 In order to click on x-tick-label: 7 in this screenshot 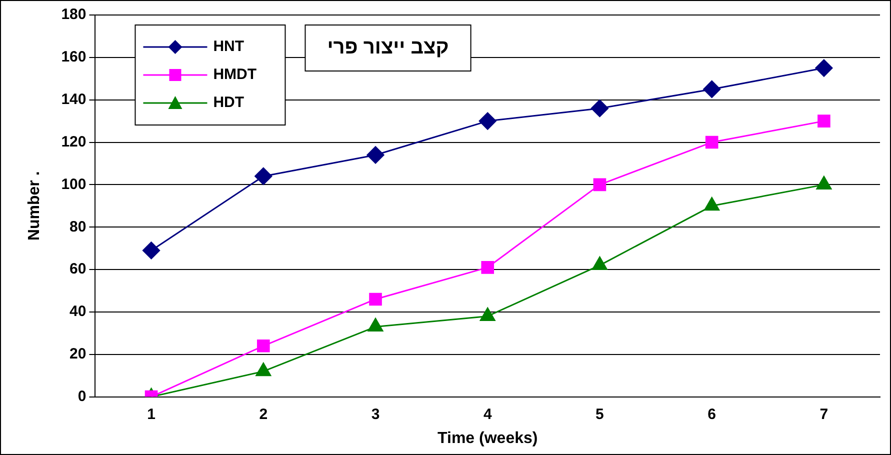, I will do `click(824, 414)`.